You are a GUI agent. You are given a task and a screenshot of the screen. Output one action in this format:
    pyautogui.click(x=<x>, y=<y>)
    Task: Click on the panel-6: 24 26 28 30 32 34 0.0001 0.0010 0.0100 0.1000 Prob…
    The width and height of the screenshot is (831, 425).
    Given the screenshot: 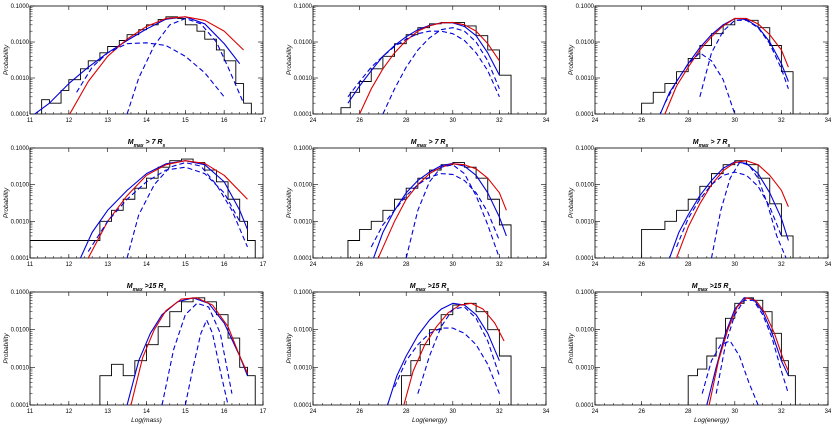 What is the action you would take?
    pyautogui.click(x=699, y=203)
    